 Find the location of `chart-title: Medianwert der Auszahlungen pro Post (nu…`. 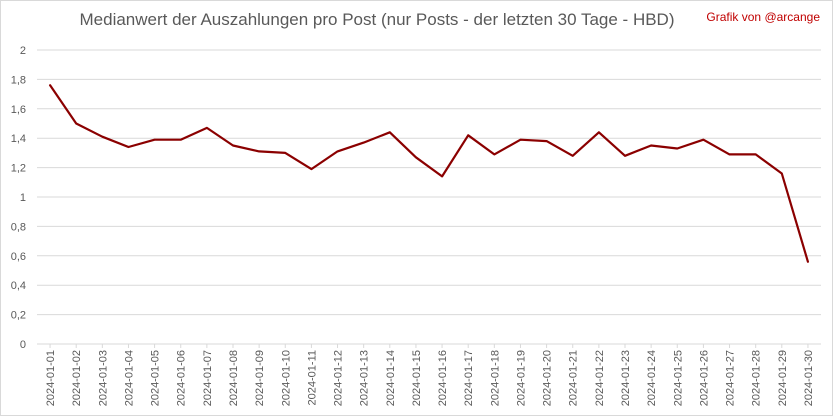

chart-title: Medianwert der Auszahlungen pro Post (nu… is located at coordinates (377, 19).